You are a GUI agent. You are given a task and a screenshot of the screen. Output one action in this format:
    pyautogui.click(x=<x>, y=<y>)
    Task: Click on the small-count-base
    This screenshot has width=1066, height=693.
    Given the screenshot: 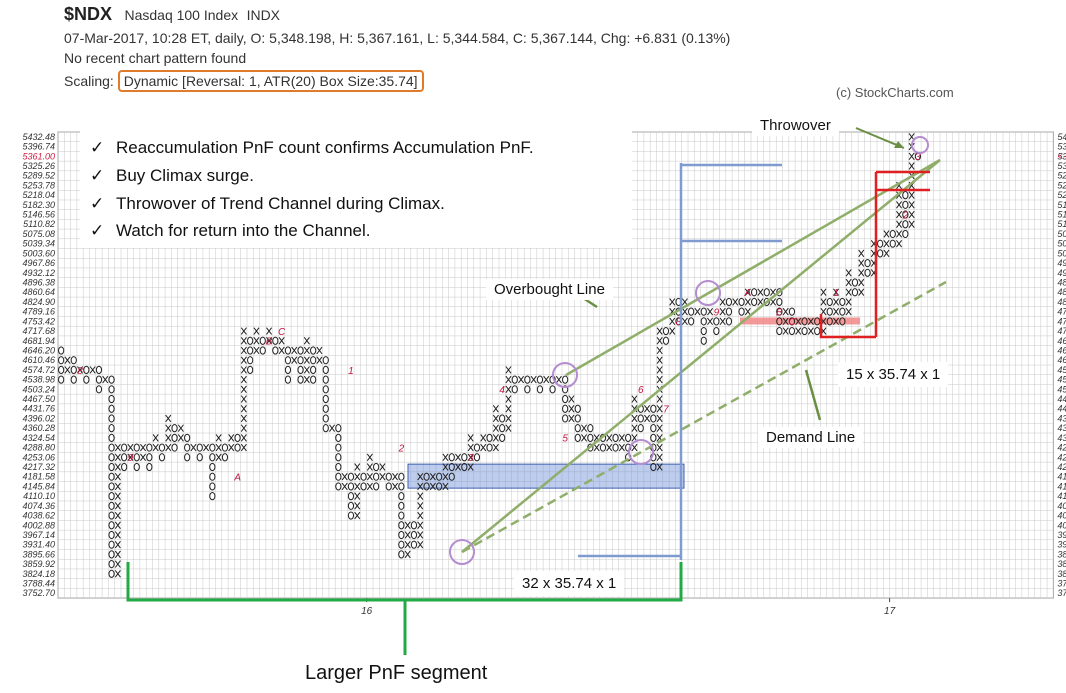 What is the action you would take?
    pyautogui.click(x=847, y=326)
    